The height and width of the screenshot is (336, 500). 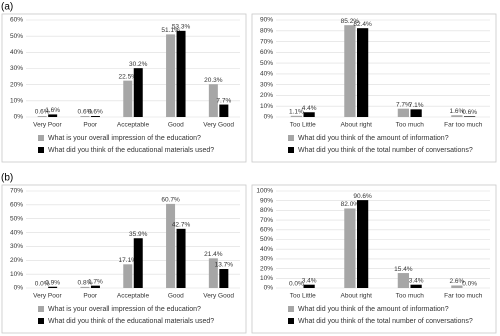 What do you see at coordinates (170, 30) in the screenshot?
I see `value-label: 51.1%` at bounding box center [170, 30].